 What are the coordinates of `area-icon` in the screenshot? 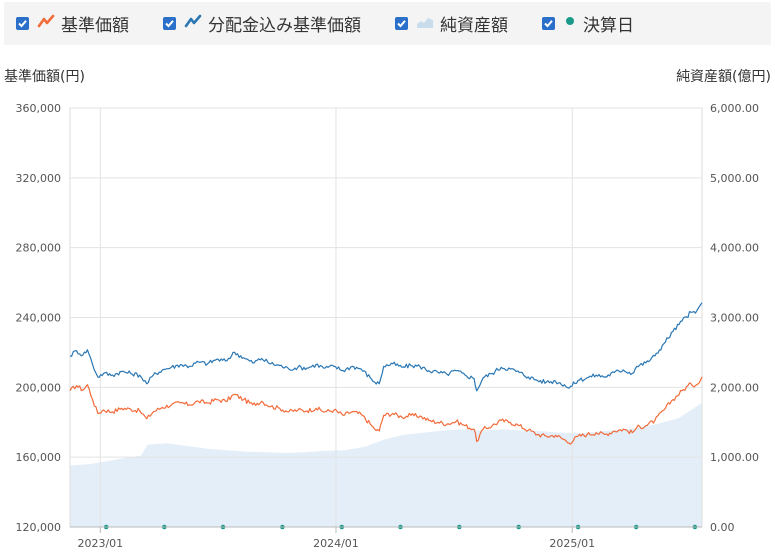 It's located at (425, 23).